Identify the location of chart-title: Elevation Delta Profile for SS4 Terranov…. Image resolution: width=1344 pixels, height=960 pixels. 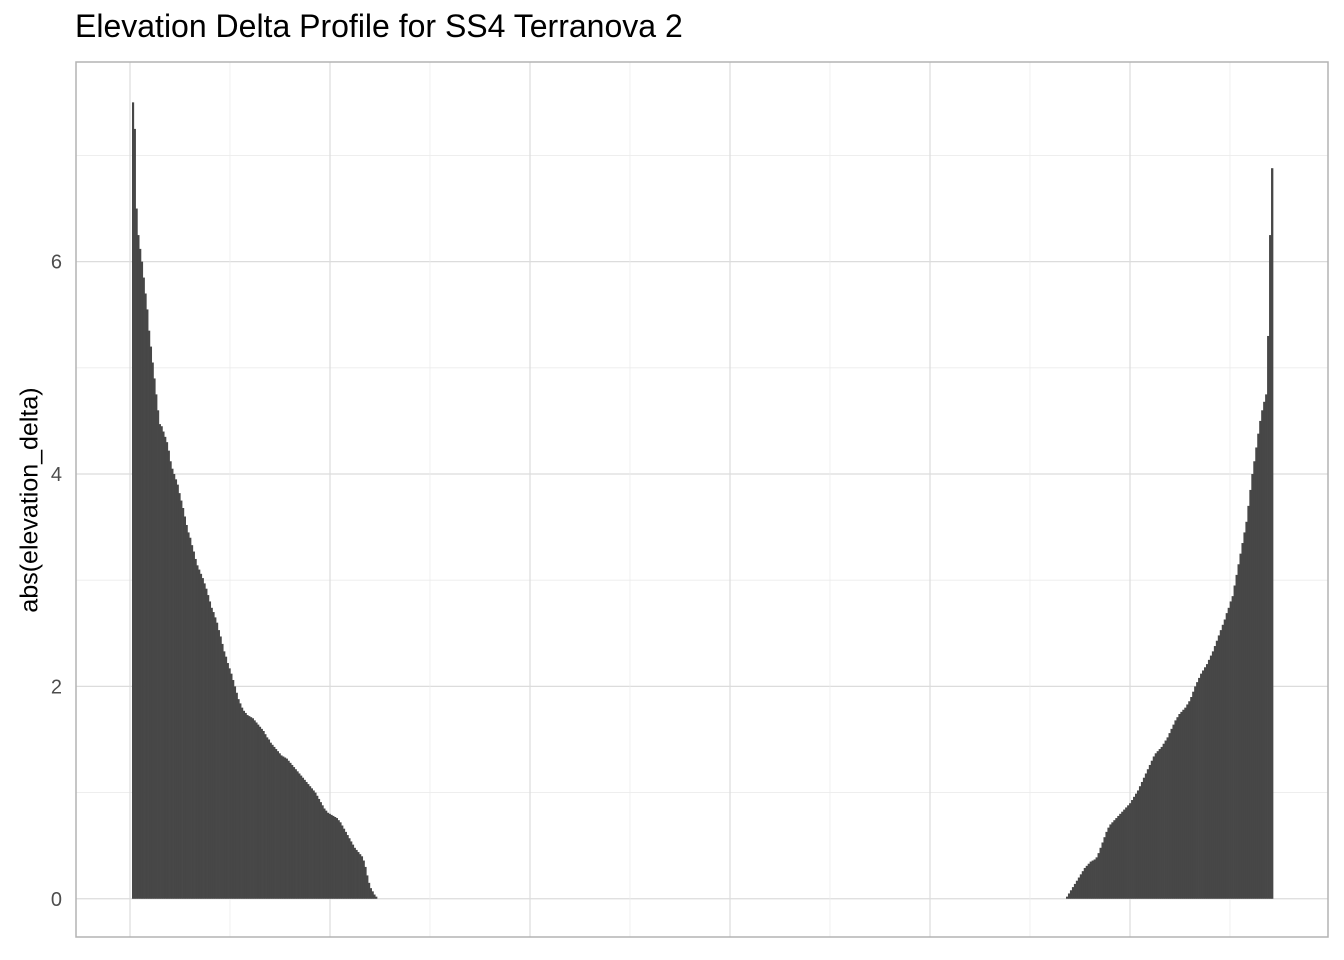
(379, 26).